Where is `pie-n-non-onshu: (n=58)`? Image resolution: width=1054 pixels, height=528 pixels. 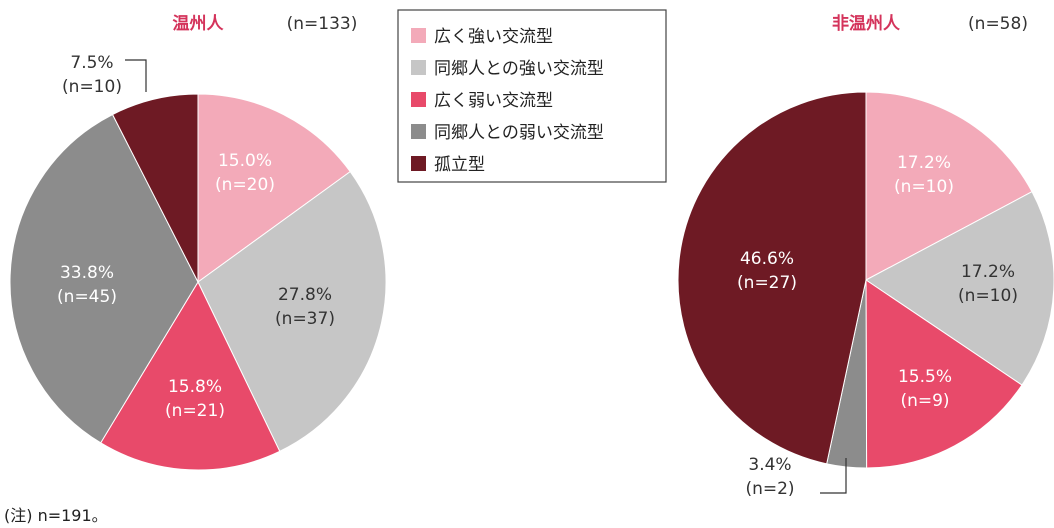
pie-n-non-onshu: (n=58) is located at coordinates (998, 24).